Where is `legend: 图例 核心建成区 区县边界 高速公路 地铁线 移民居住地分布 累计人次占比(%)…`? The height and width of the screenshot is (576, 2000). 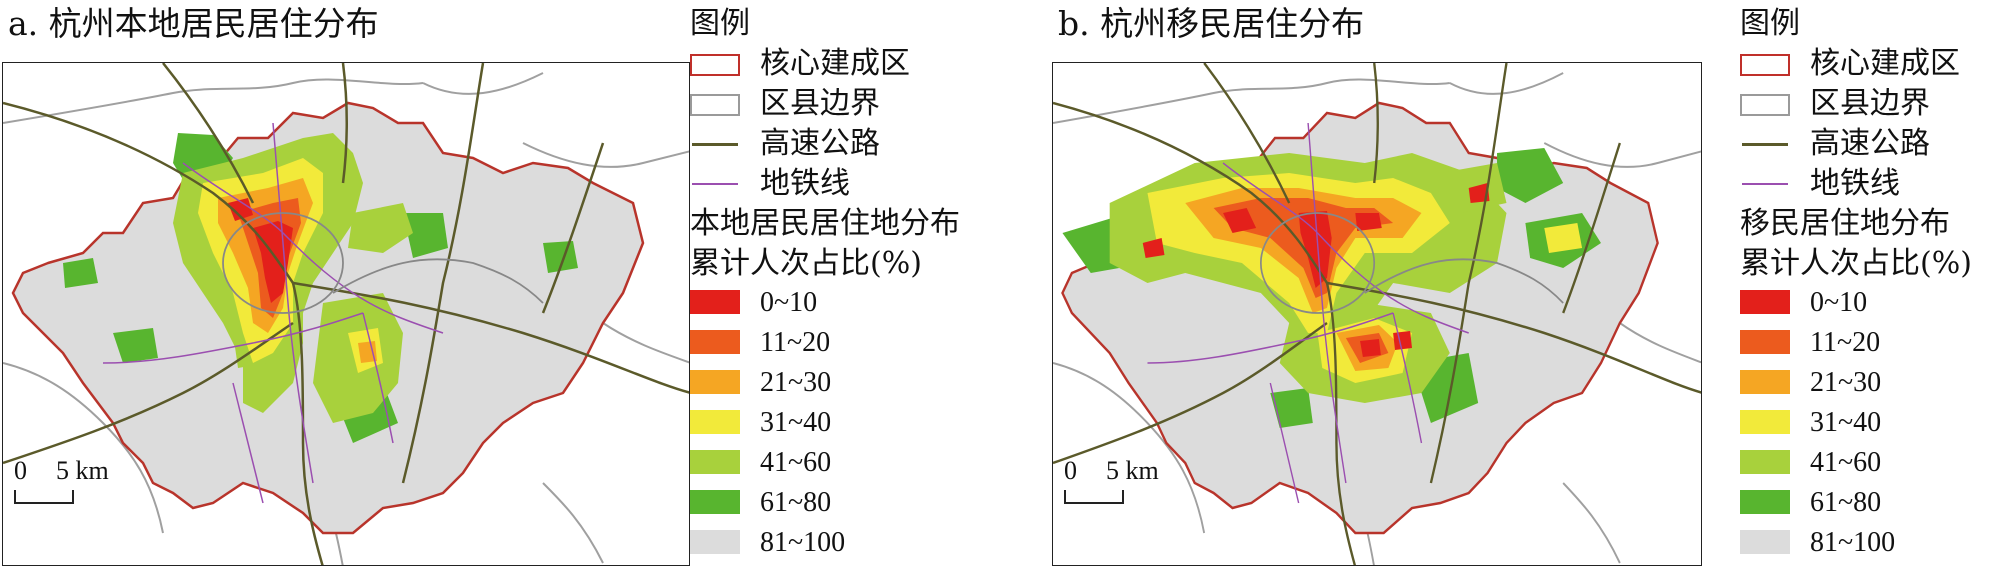 legend: 图例 核心建成区 区县边界 高速公路 地铁线 移民居住地分布 累计人次占比(%)… is located at coordinates (1870, 288).